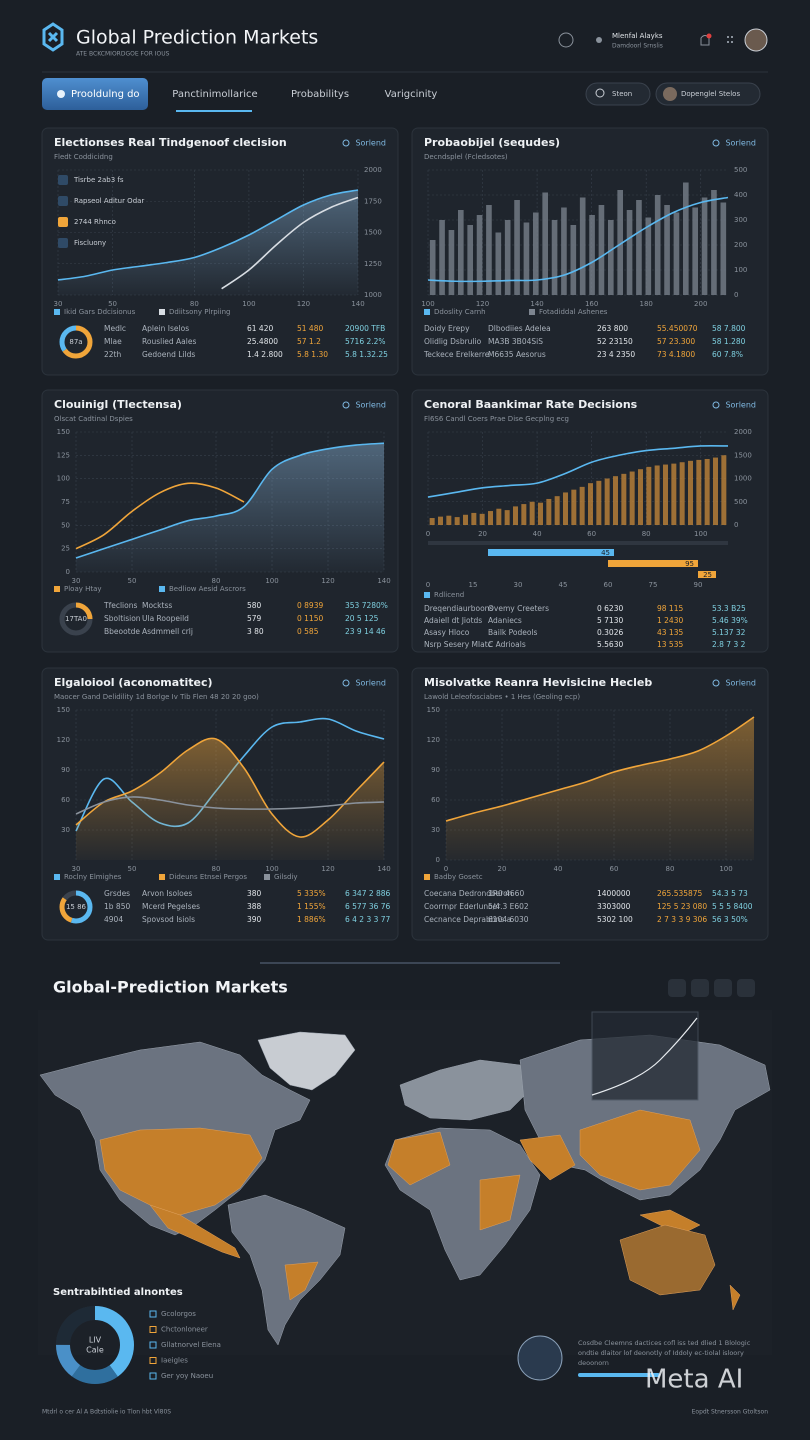  Describe the element at coordinates (740, 502) in the screenshot. I see `y-tick-label: 500` at that location.